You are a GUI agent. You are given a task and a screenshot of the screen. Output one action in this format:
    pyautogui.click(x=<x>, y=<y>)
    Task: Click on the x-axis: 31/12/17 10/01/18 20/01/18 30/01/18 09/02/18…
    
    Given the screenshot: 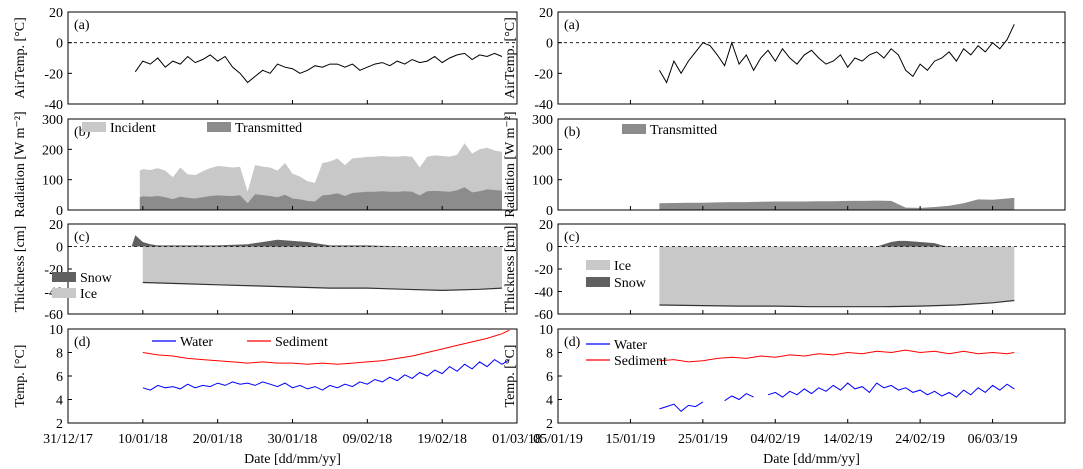 What is the action you would take?
    pyautogui.click(x=292, y=449)
    